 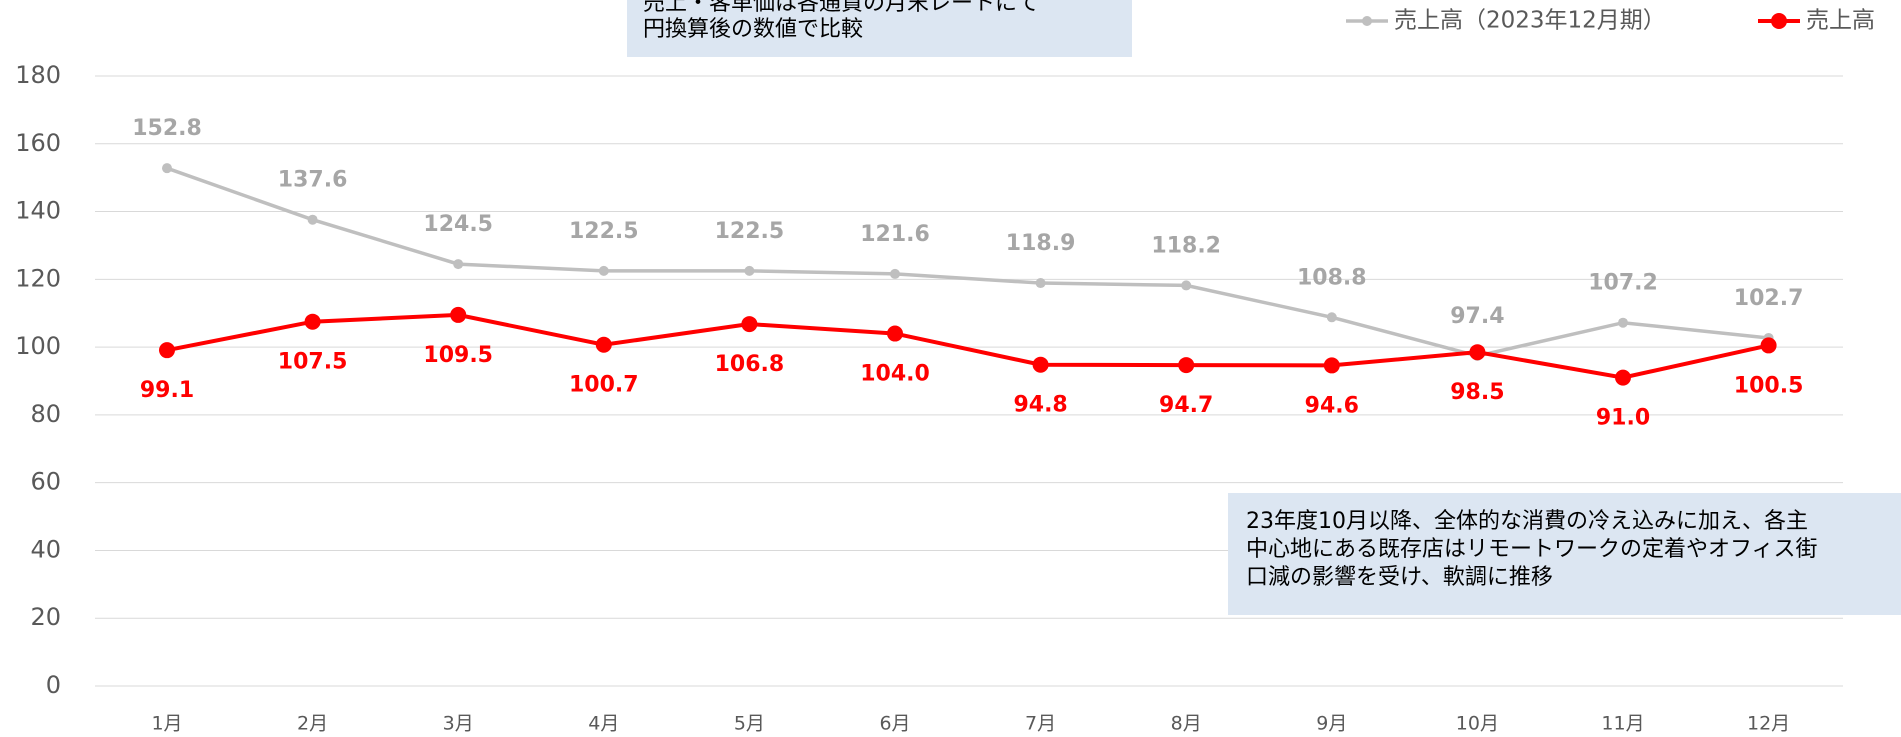 What do you see at coordinates (895, 234) in the screenshot?
I see `value-label: 121.6` at bounding box center [895, 234].